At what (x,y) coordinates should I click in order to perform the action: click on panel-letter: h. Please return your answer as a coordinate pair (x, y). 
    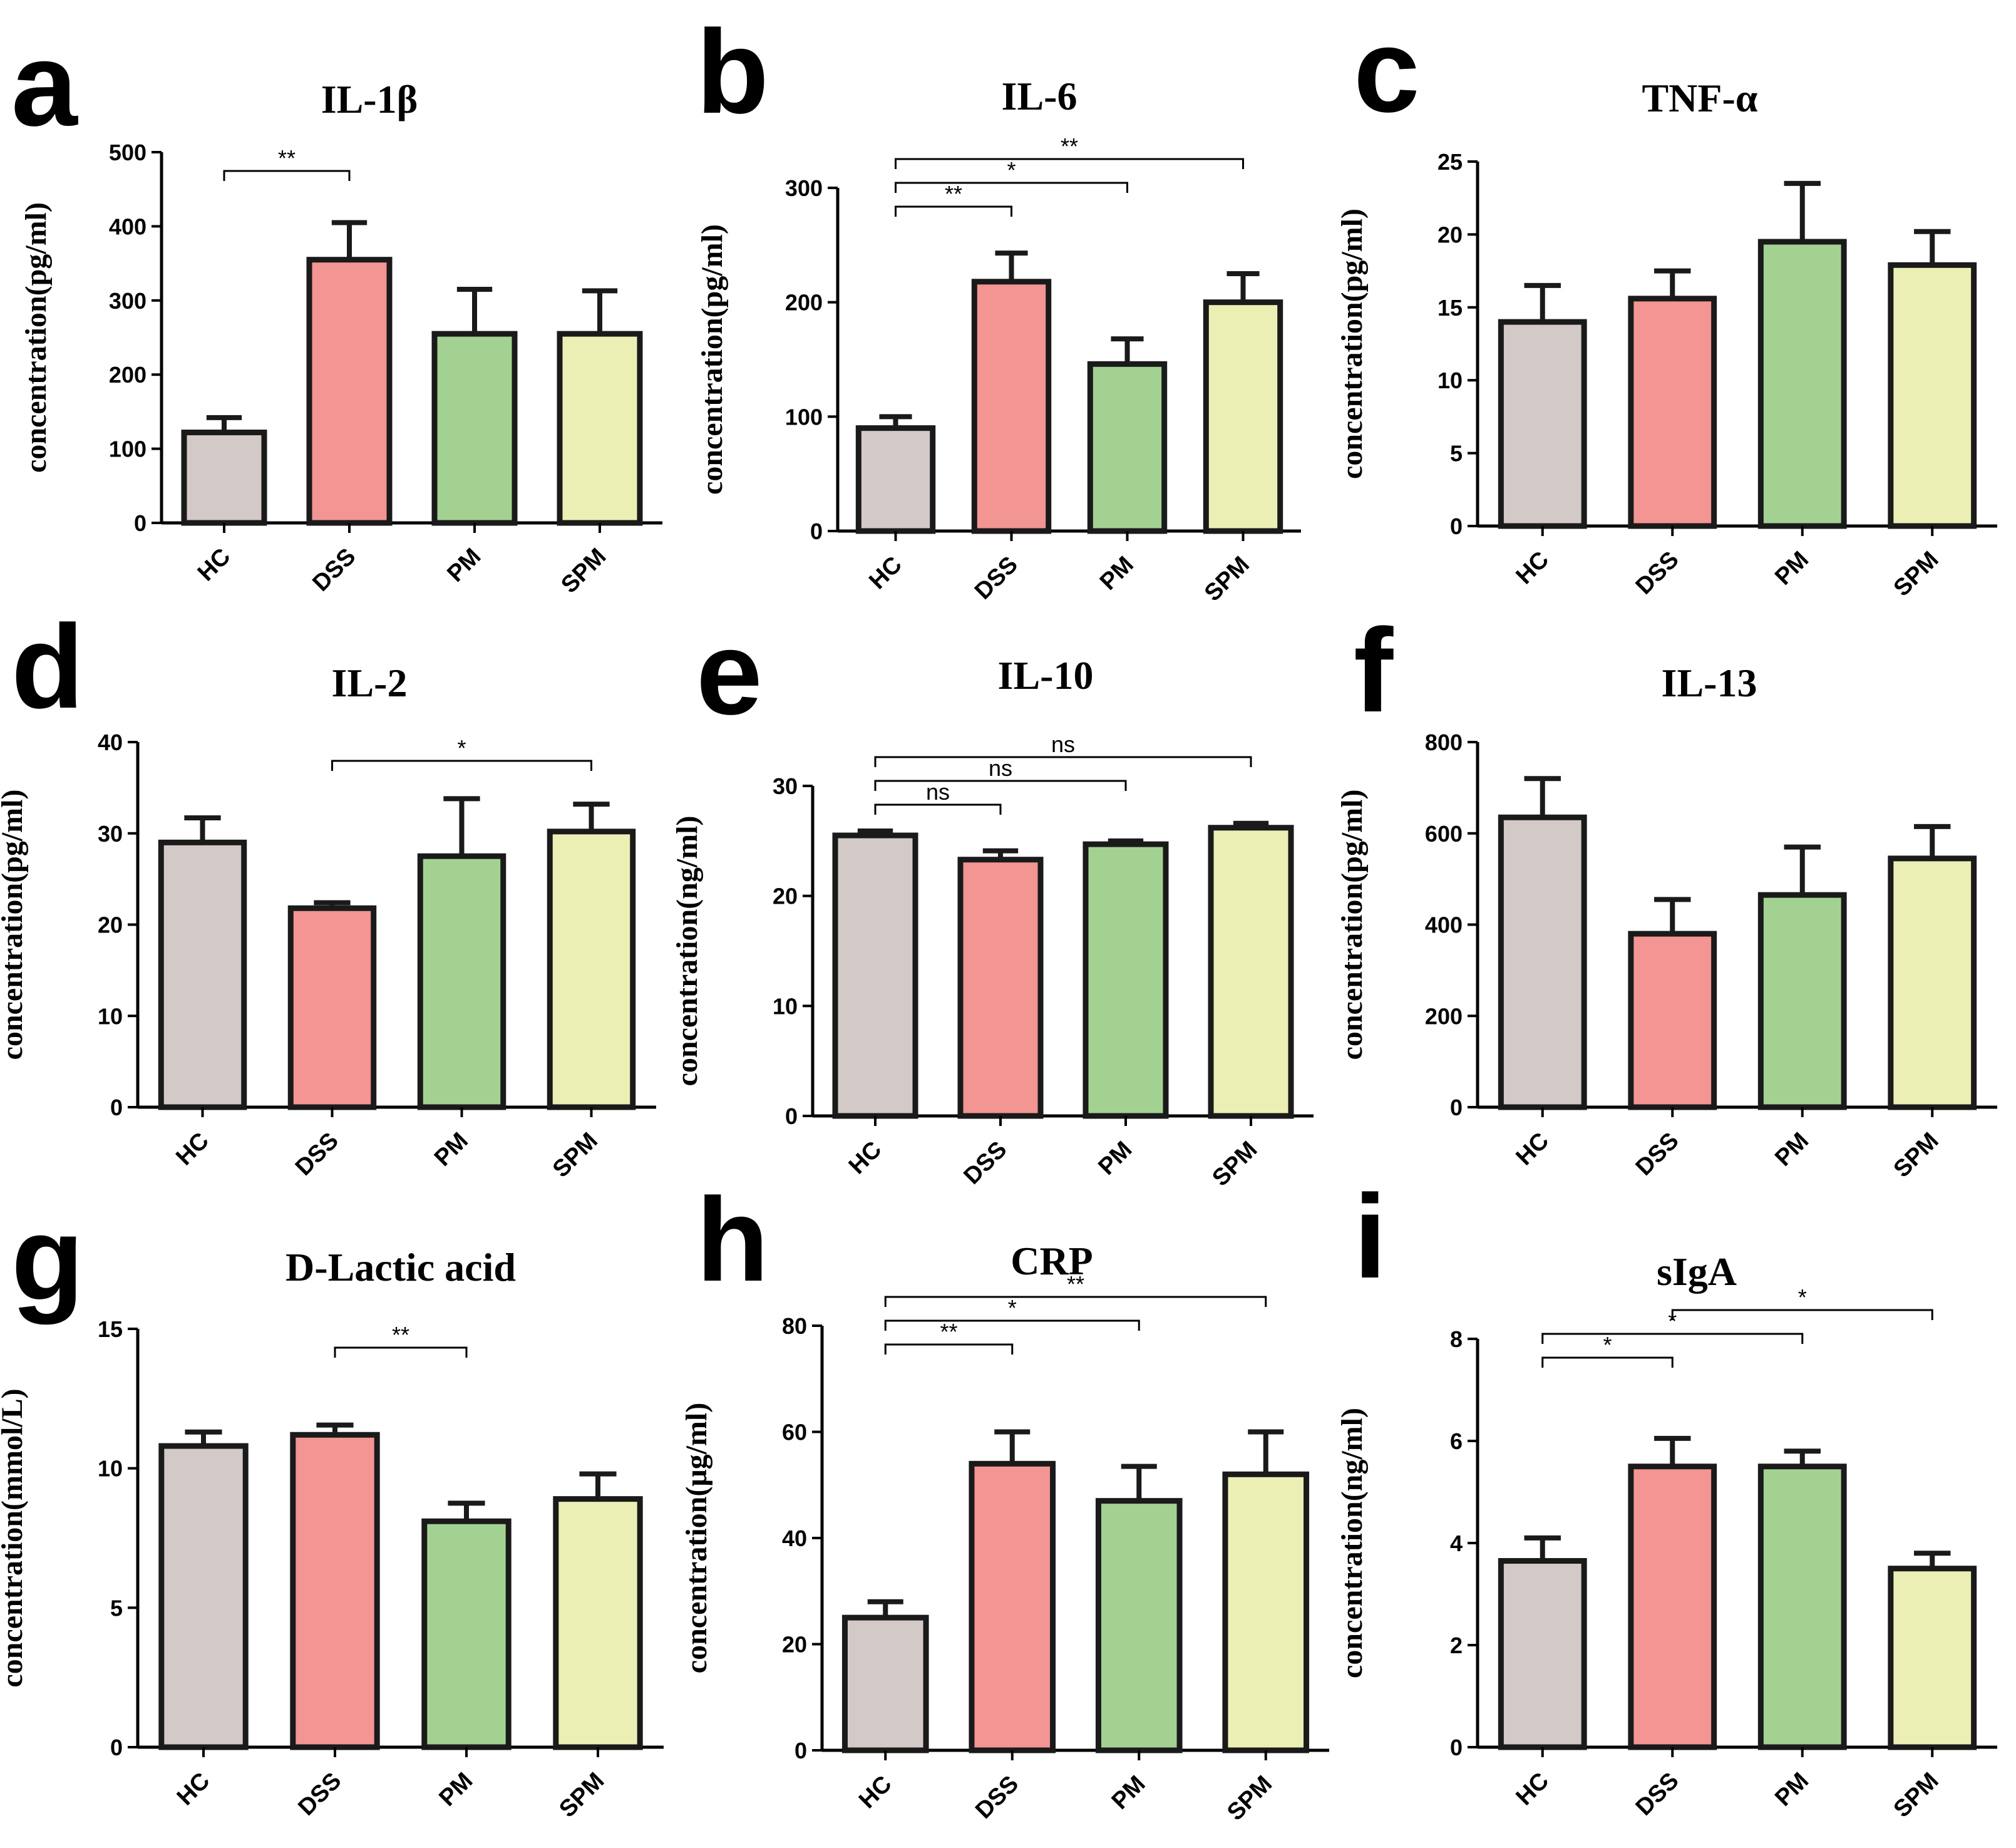
    Looking at the image, I should click on (733, 1240).